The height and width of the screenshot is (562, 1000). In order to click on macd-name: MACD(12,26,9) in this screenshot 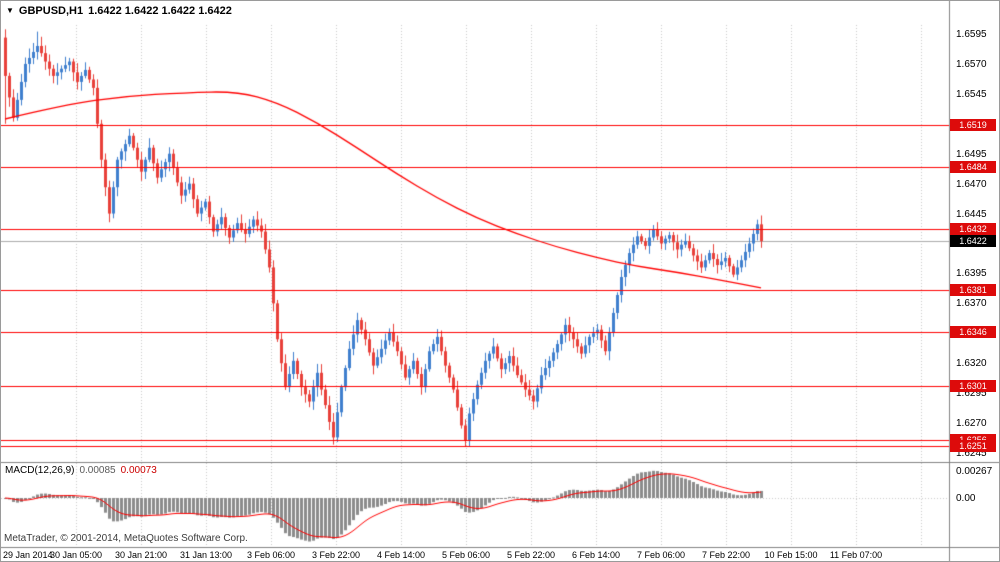, I will do `click(40, 470)`.